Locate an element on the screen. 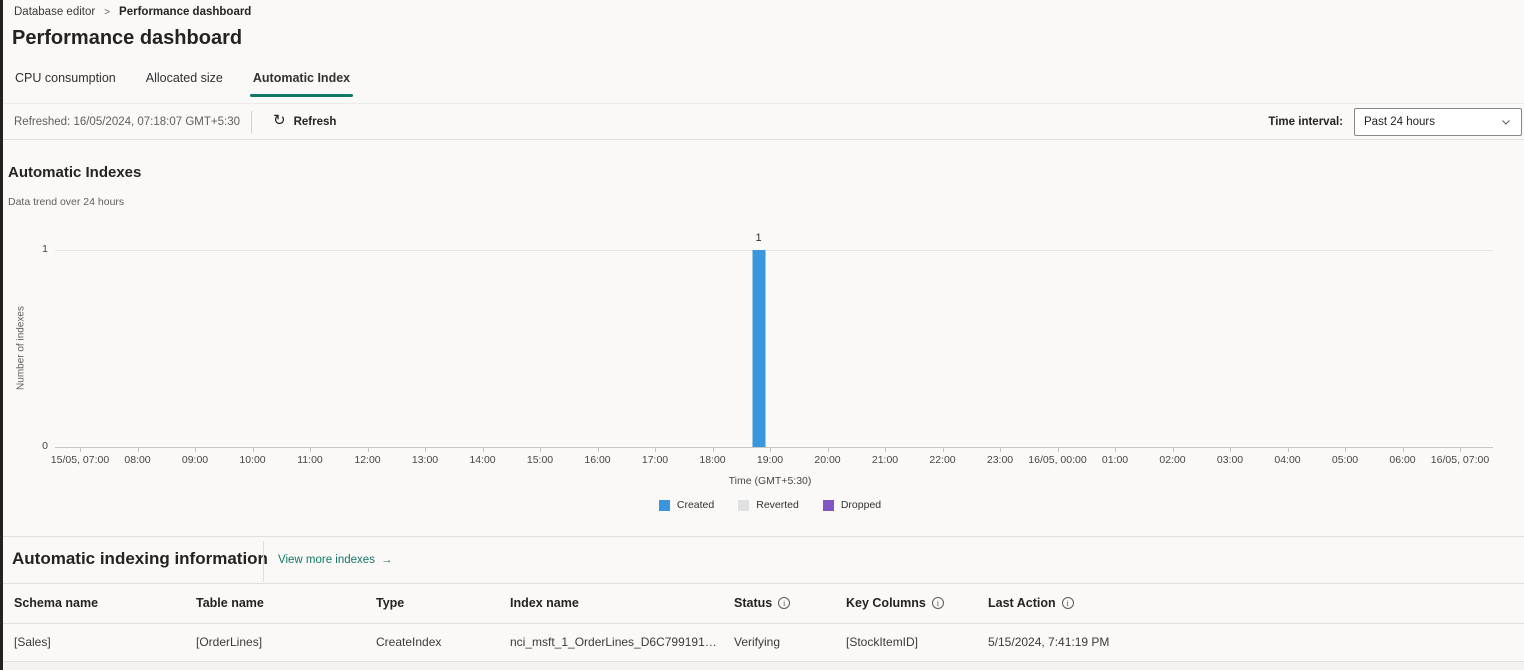  y-axis-label: Number of indexes is located at coordinates (21, 348).